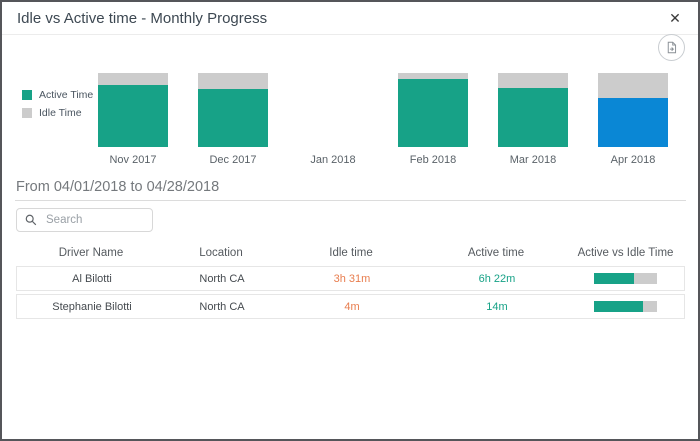  What do you see at coordinates (350, 18) in the screenshot?
I see `dialog-titlebar: Idle vs Active time - Monthly Progress ✕` at bounding box center [350, 18].